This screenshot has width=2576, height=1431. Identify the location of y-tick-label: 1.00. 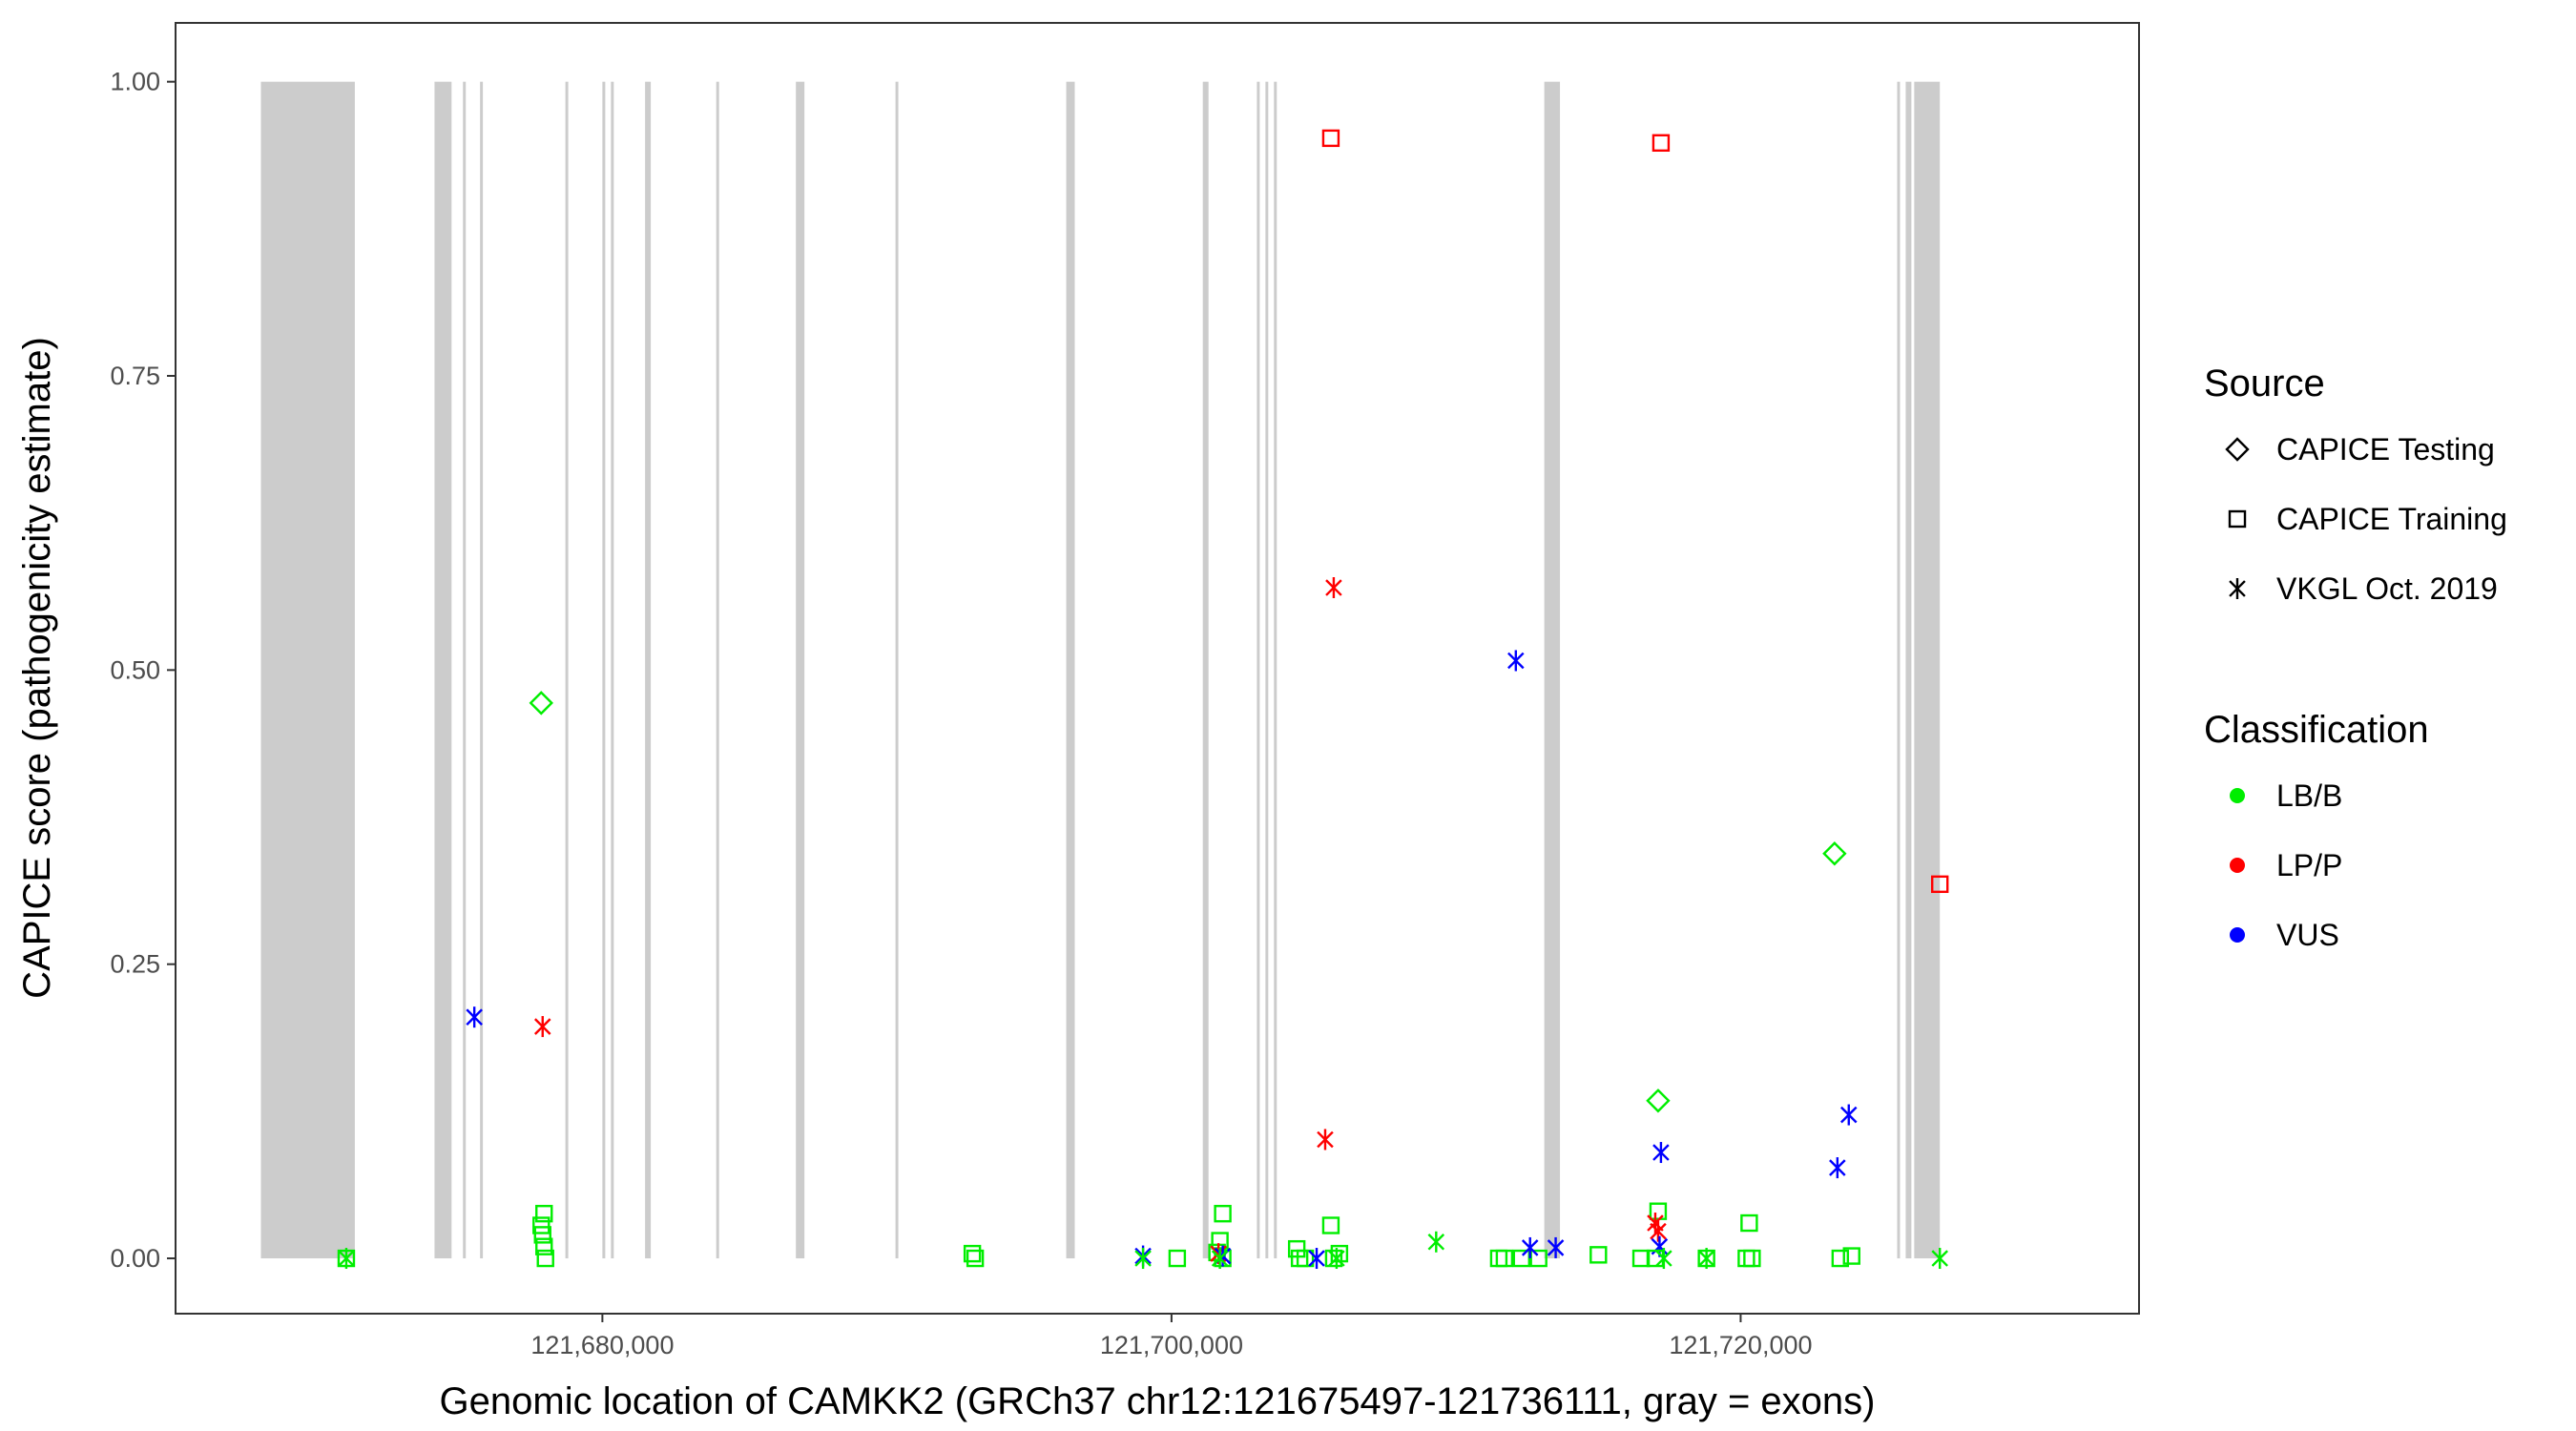
(135, 82).